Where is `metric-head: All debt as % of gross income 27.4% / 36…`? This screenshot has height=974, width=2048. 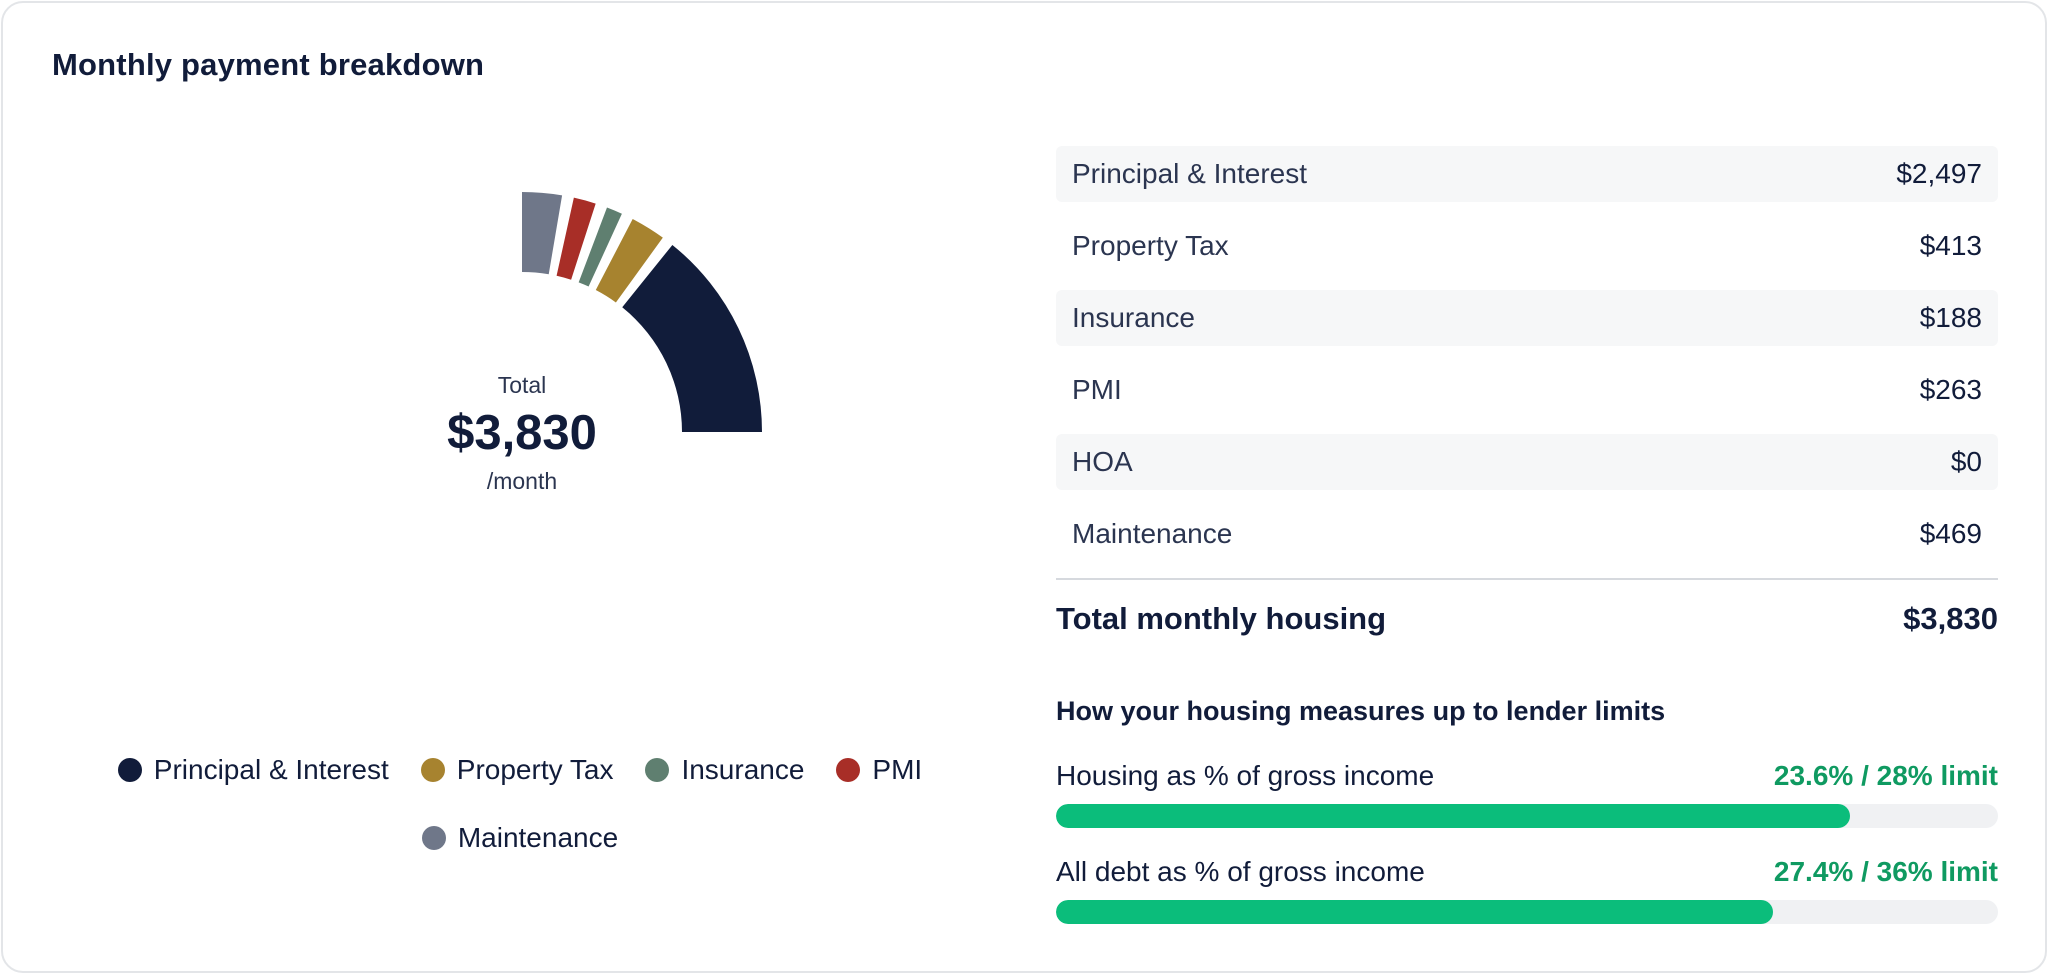 metric-head: All debt as % of gross income 27.4% / 36… is located at coordinates (1527, 872).